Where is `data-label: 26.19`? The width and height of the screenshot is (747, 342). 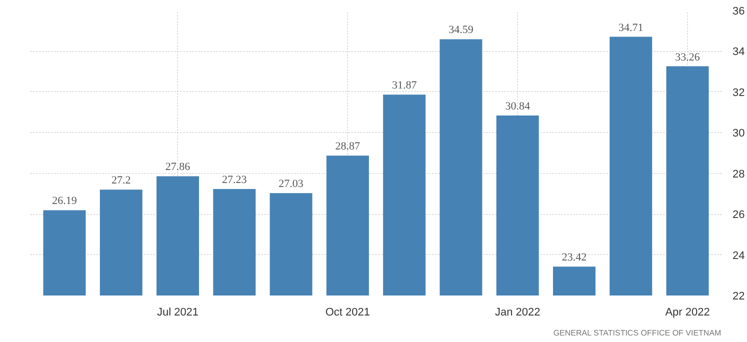
data-label: 26.19 is located at coordinates (65, 201).